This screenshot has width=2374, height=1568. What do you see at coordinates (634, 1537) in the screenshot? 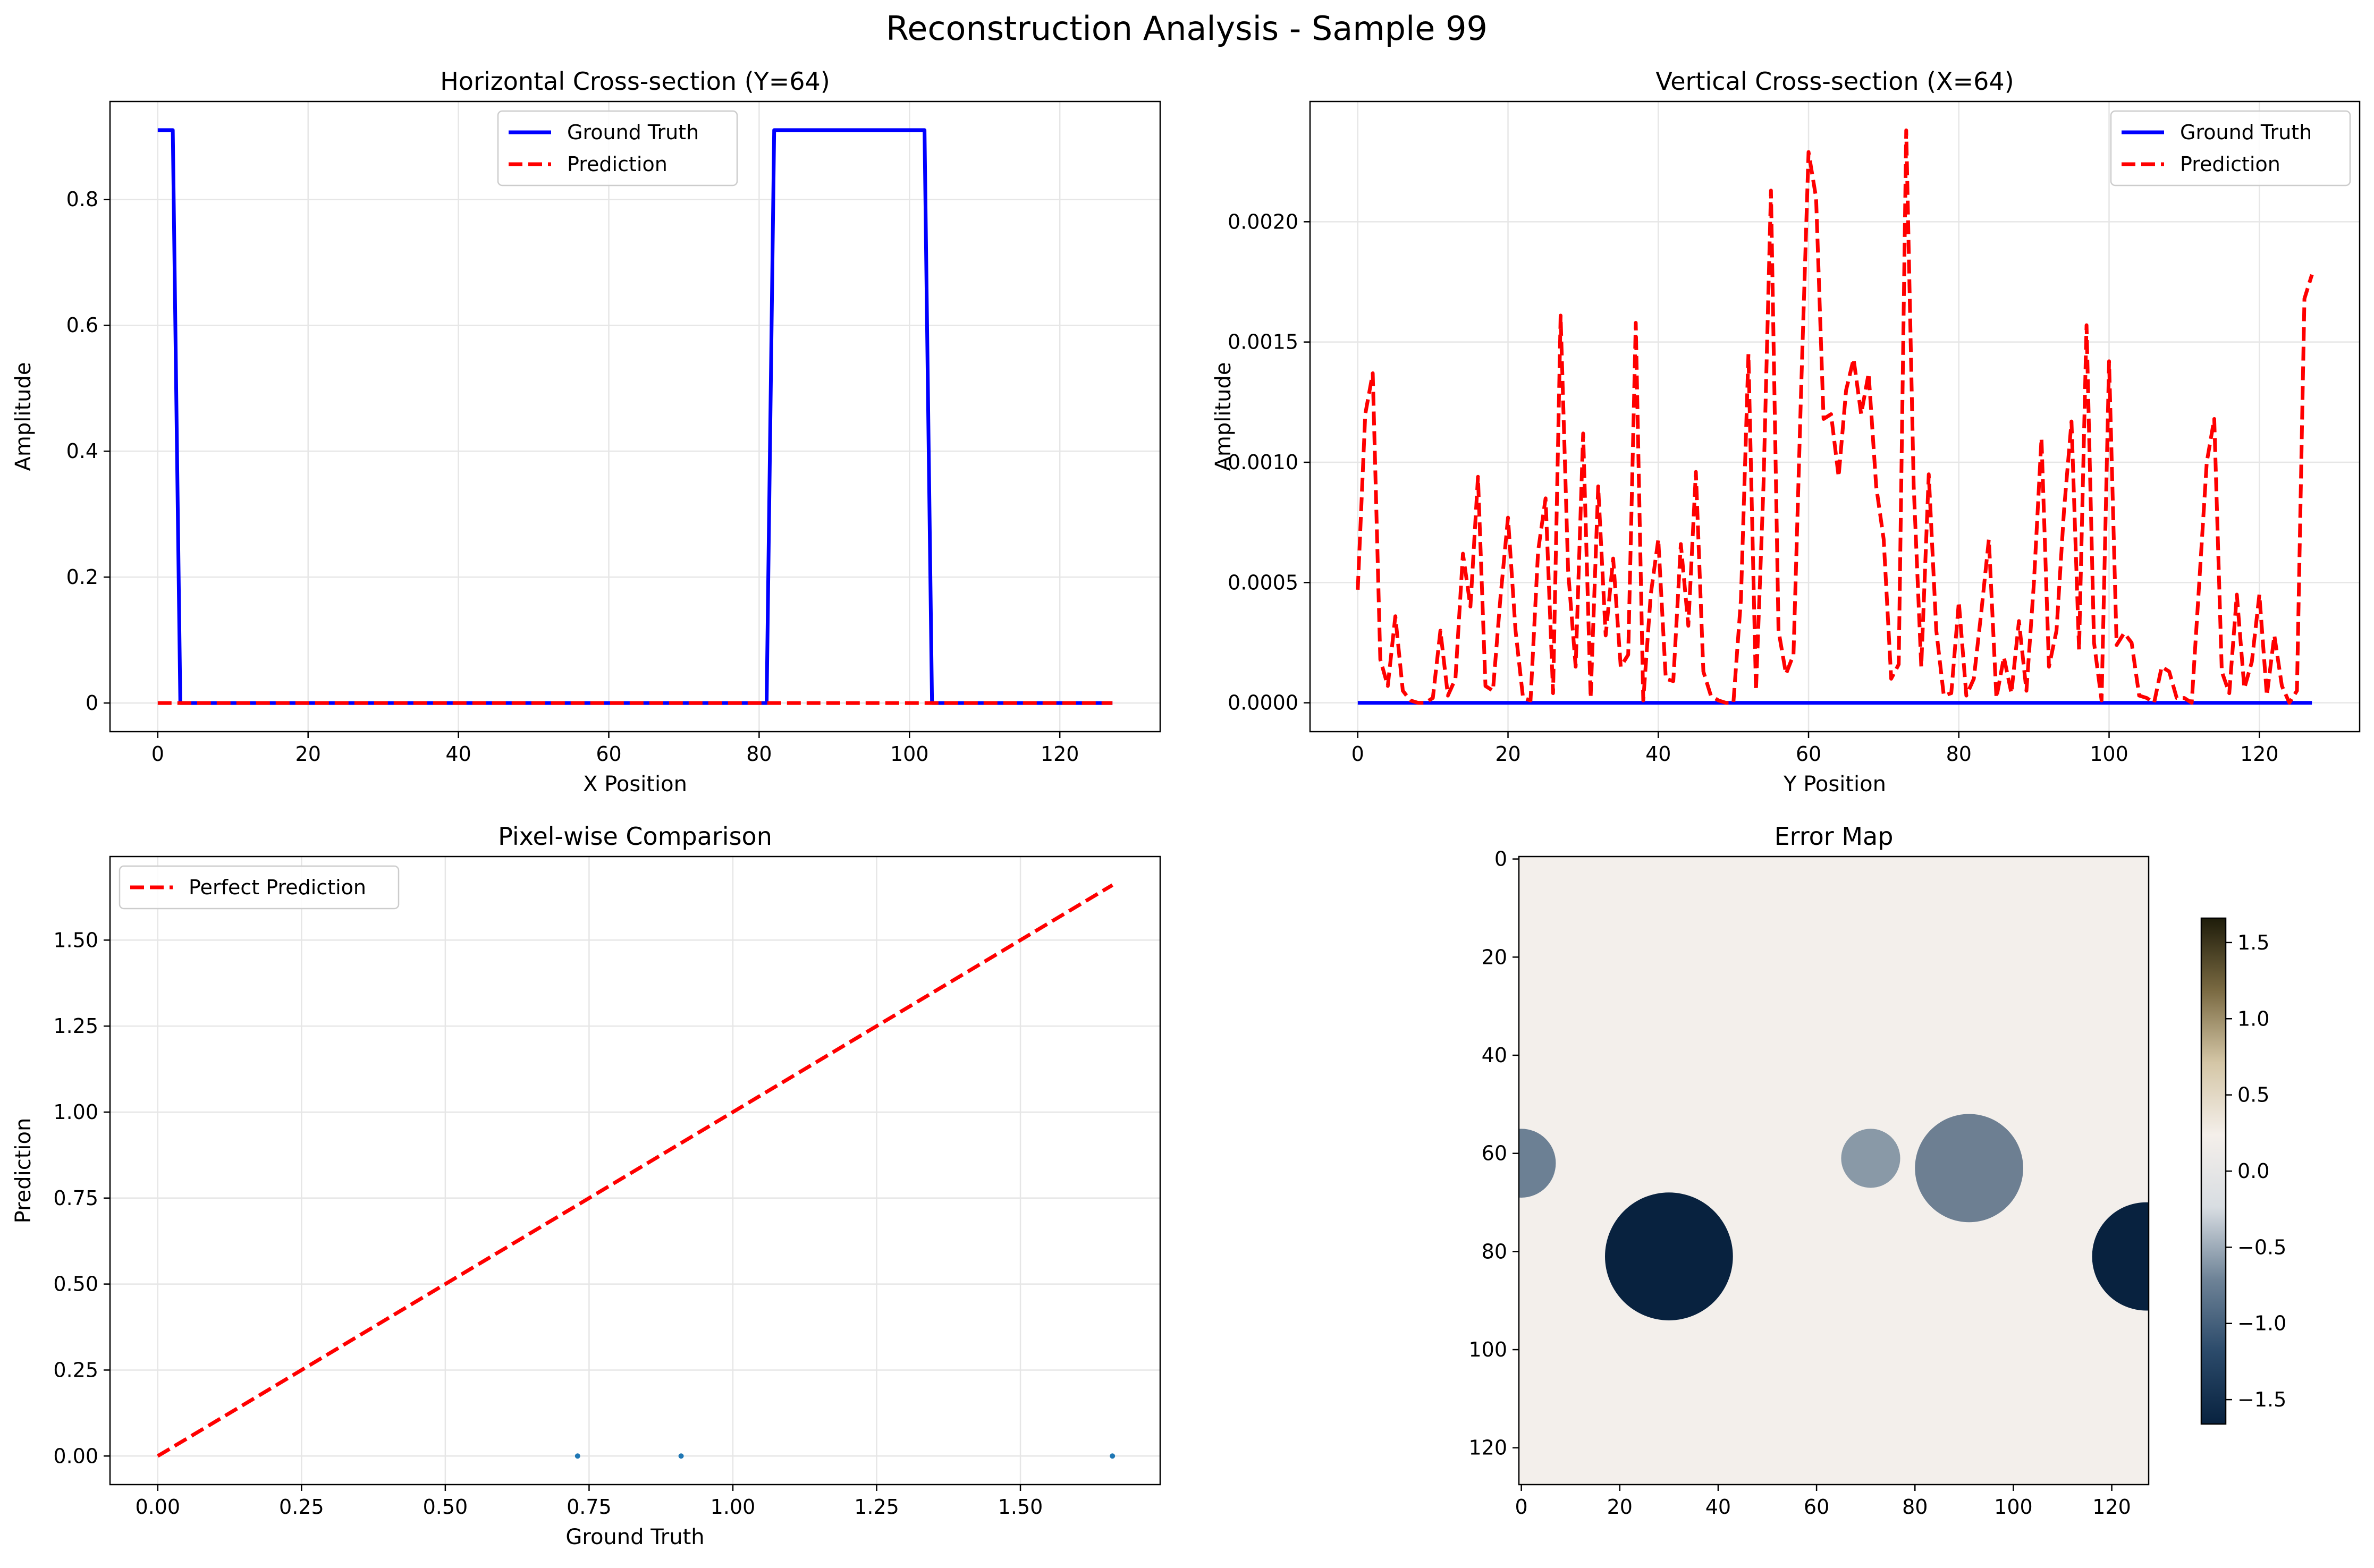
I see `p2-xlabel: Ground Truth` at bounding box center [634, 1537].